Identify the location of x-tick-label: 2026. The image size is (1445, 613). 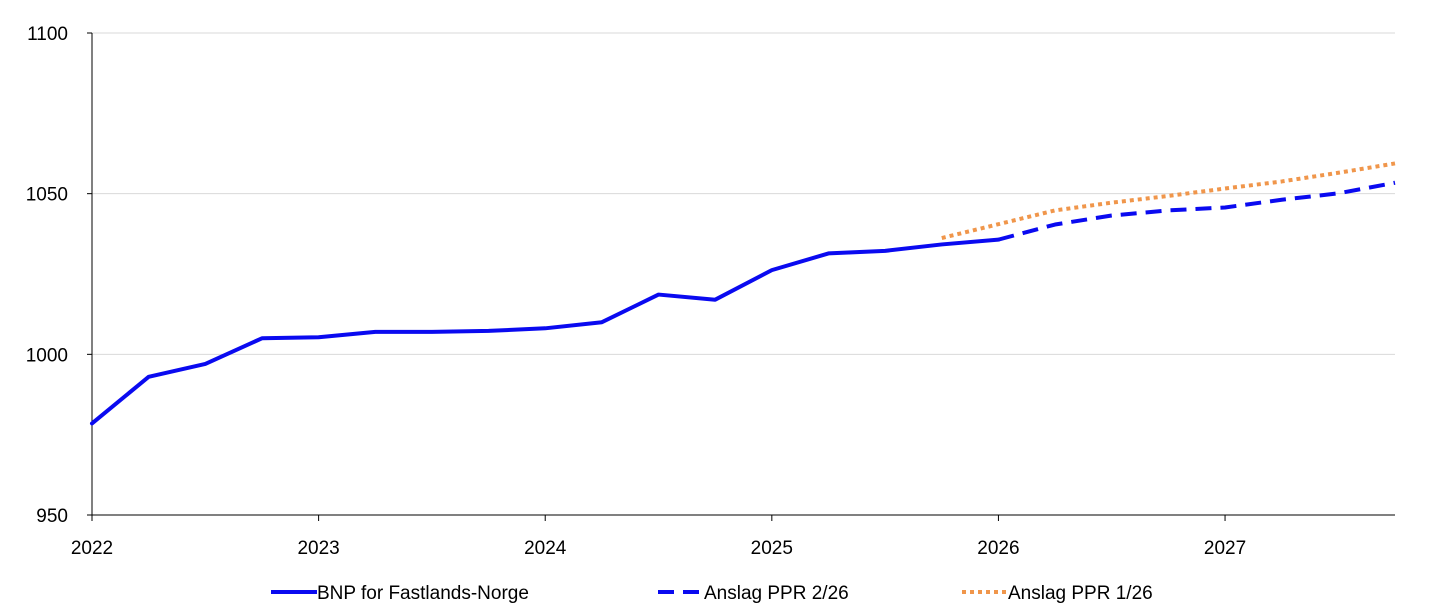
(998, 548).